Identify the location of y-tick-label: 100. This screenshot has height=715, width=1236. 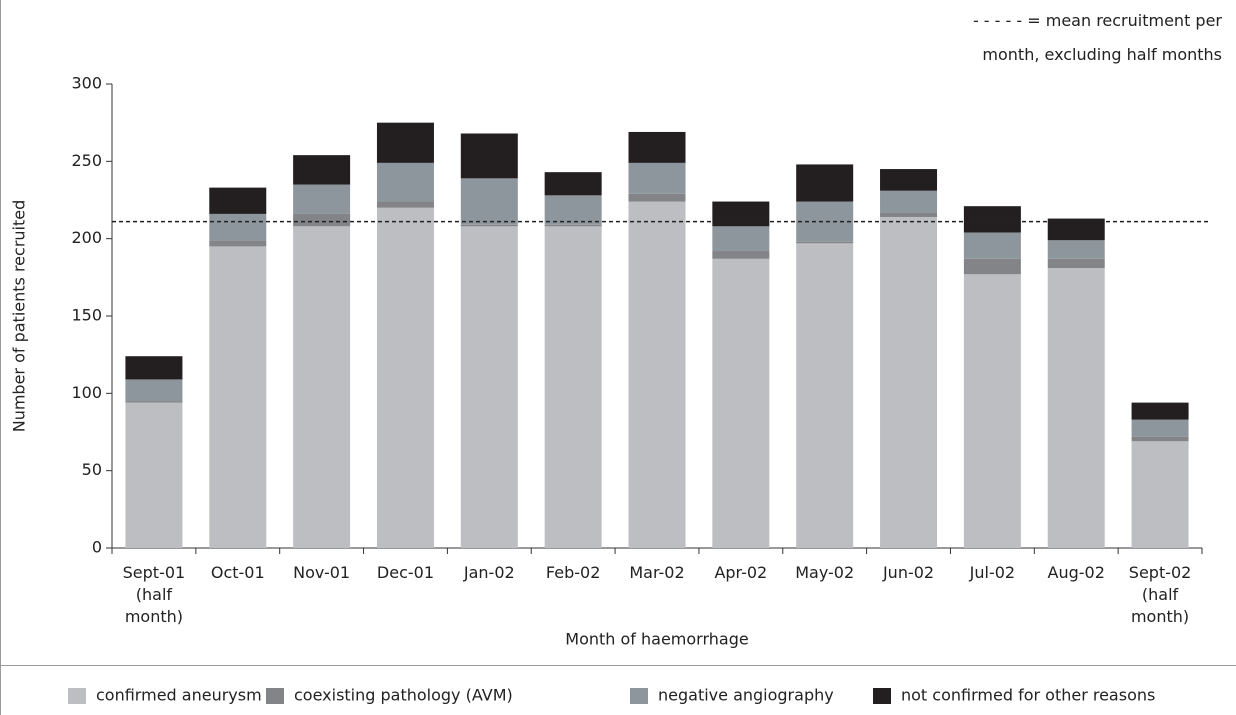
(86, 392).